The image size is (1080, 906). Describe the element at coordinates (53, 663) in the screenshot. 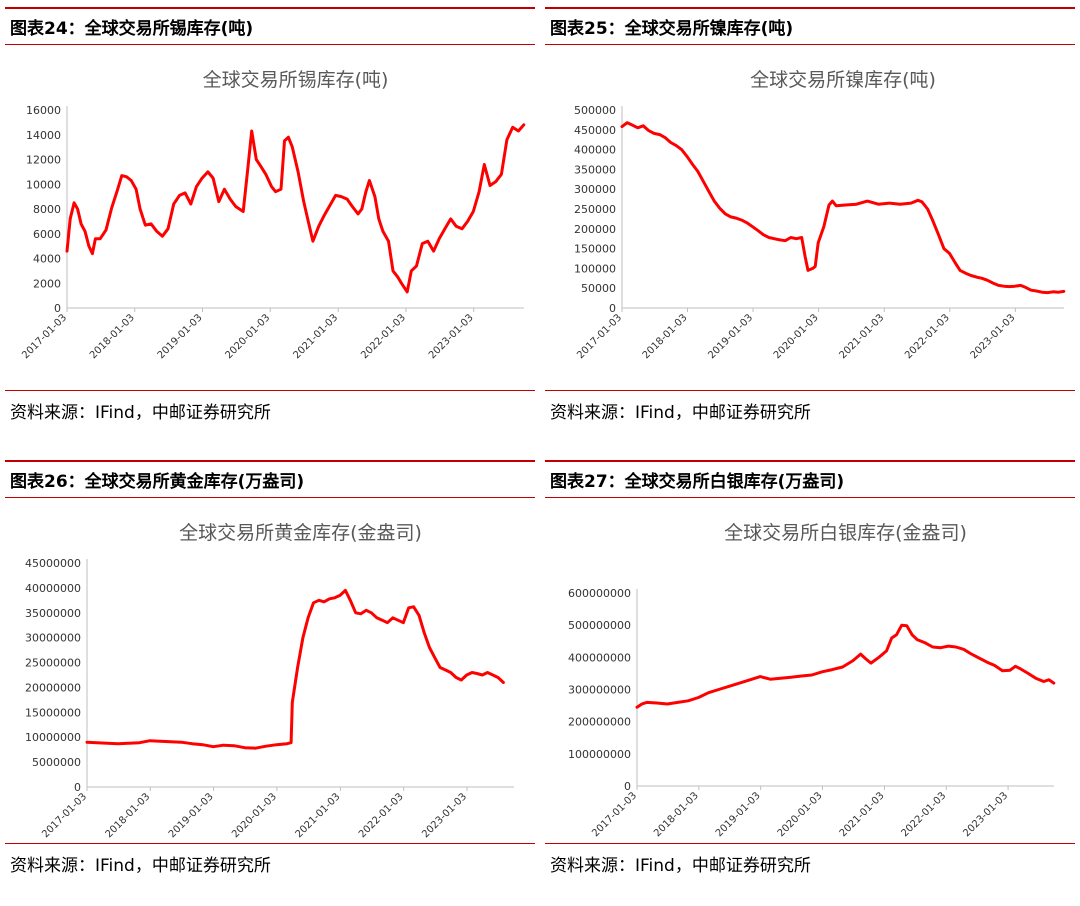

I see `y-tick-label: 25000000` at that location.